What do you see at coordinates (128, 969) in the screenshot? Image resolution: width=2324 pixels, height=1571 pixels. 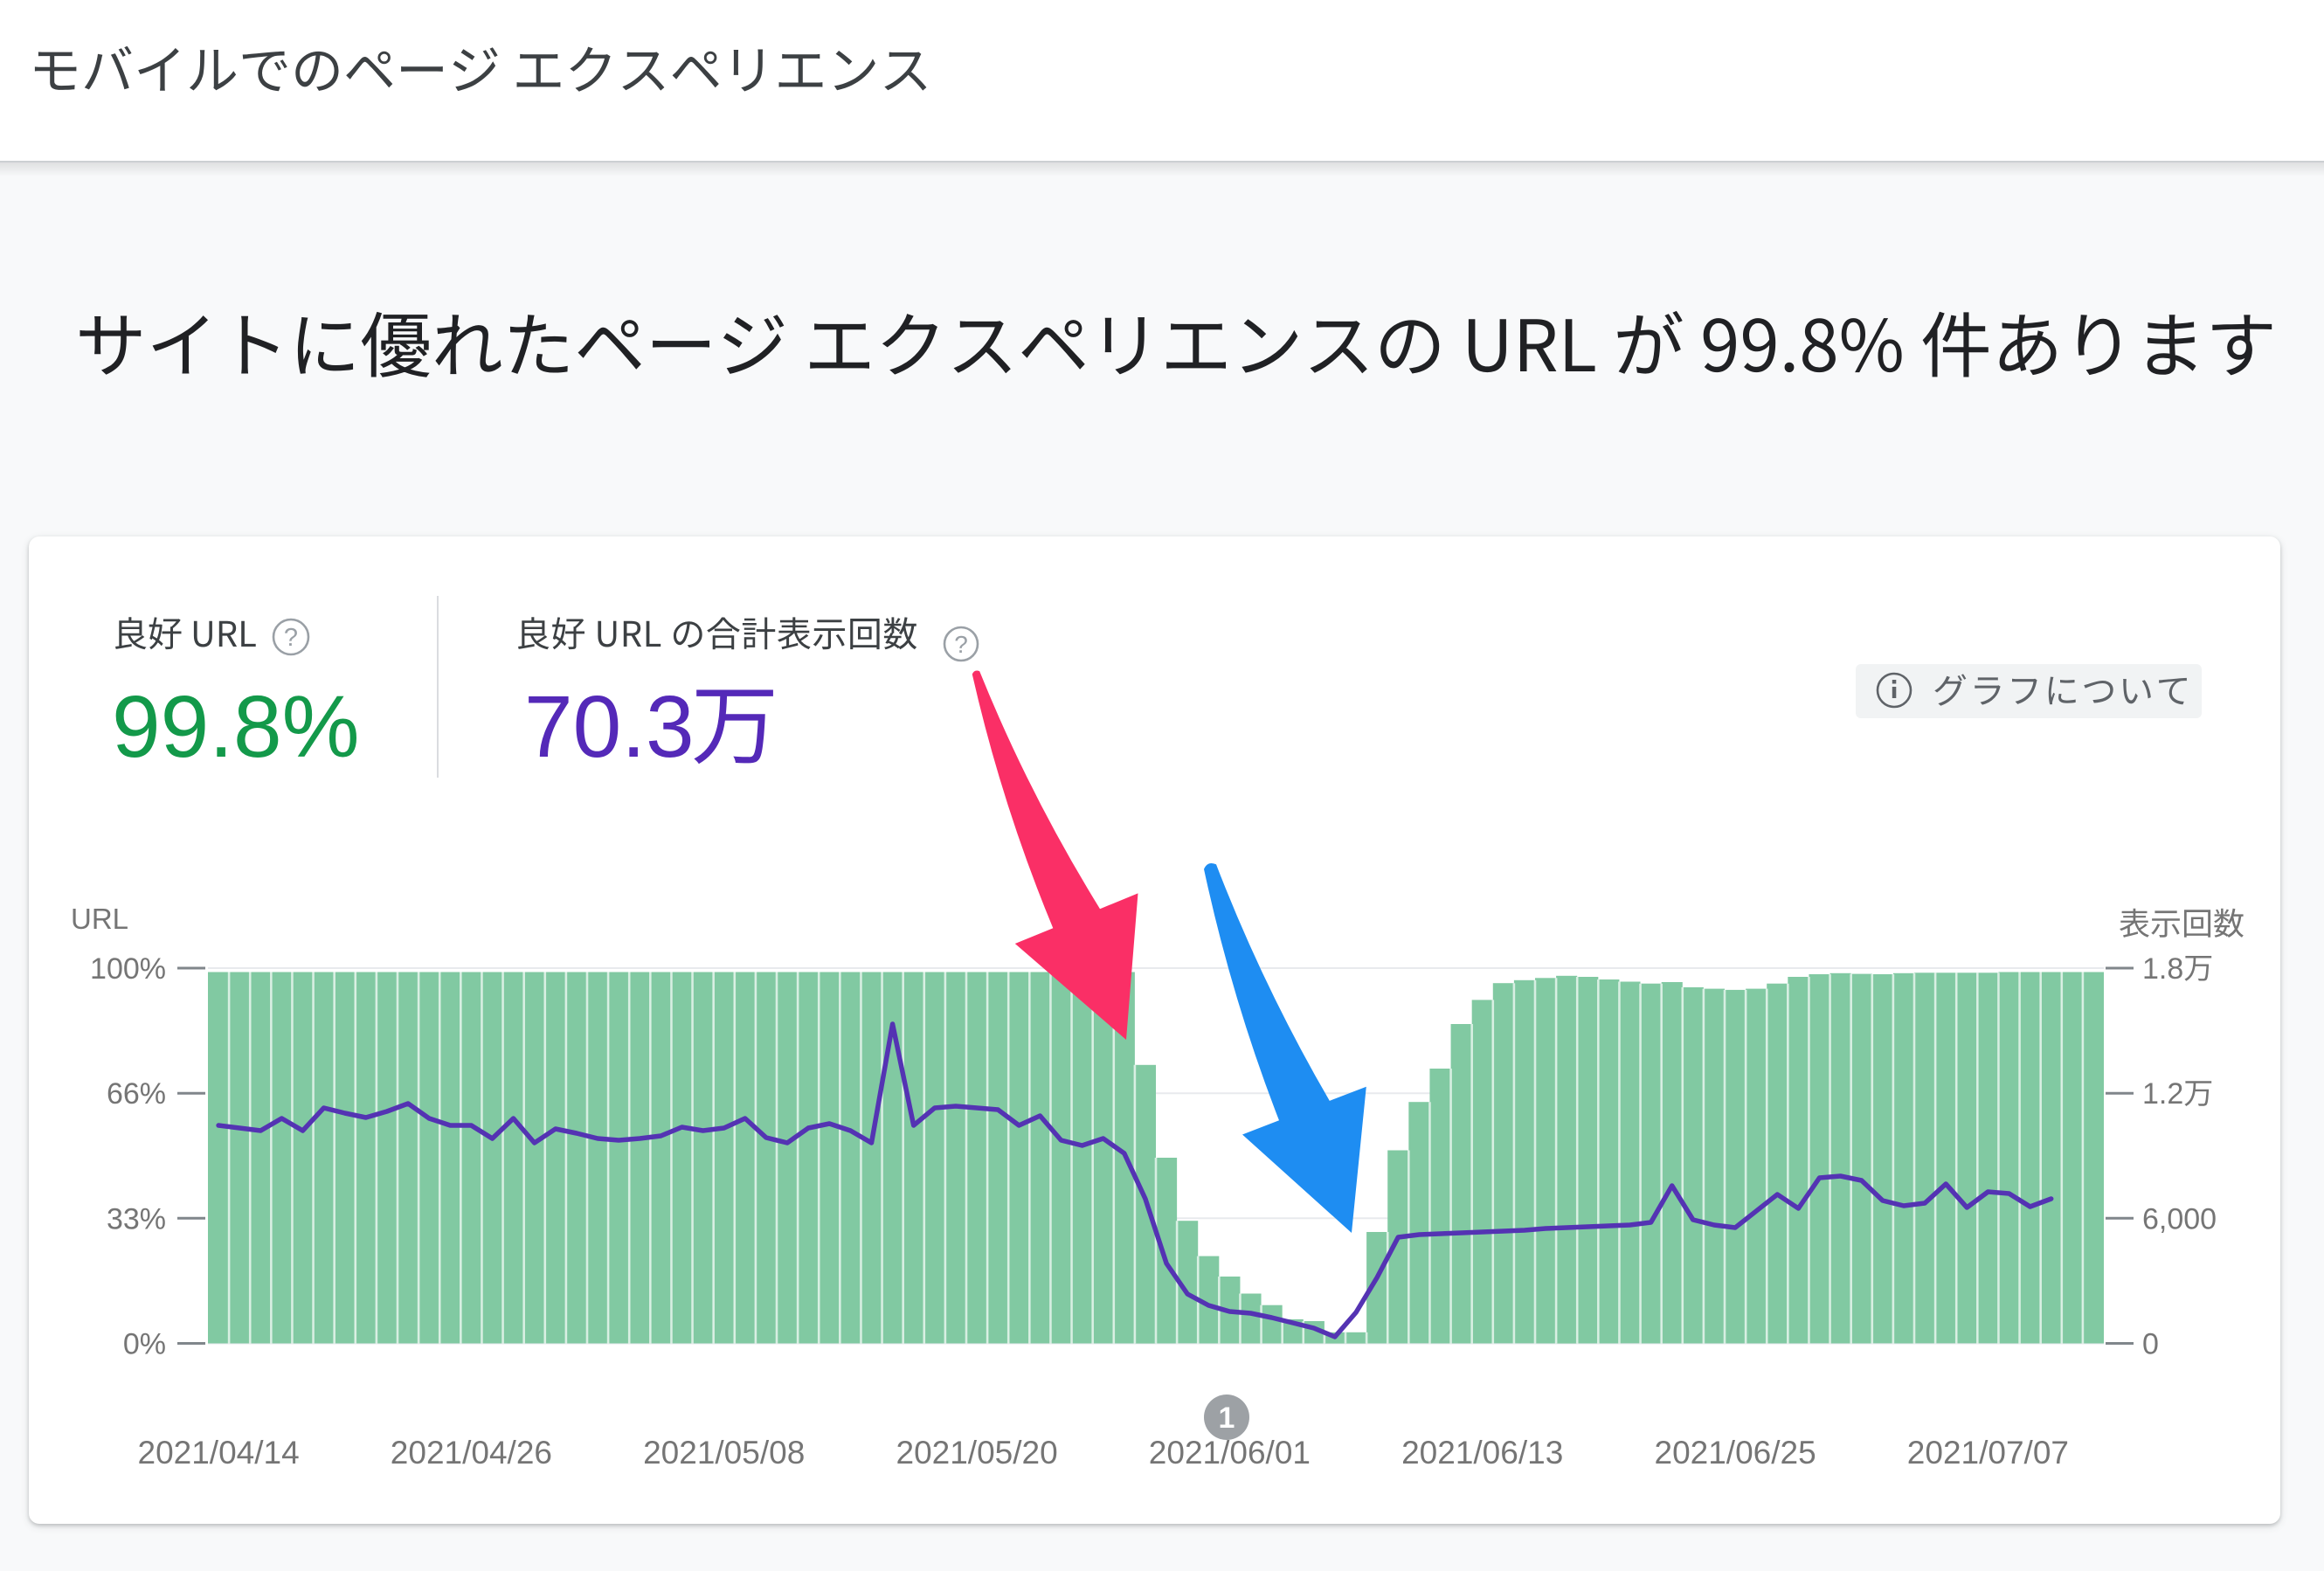 I see `svg-text: 100%` at bounding box center [128, 969].